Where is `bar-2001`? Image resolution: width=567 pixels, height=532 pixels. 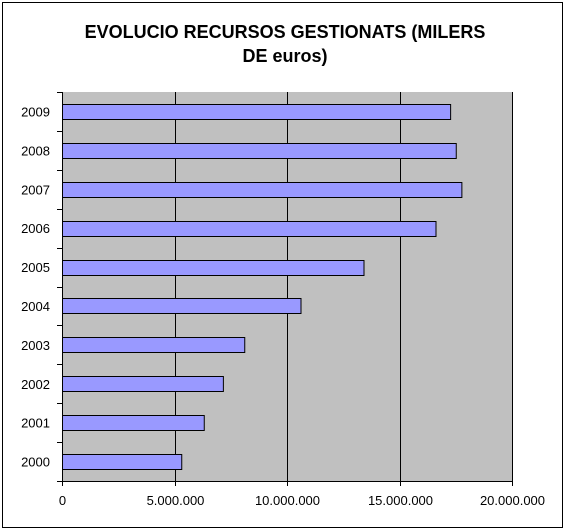 bar-2001 is located at coordinates (133, 423).